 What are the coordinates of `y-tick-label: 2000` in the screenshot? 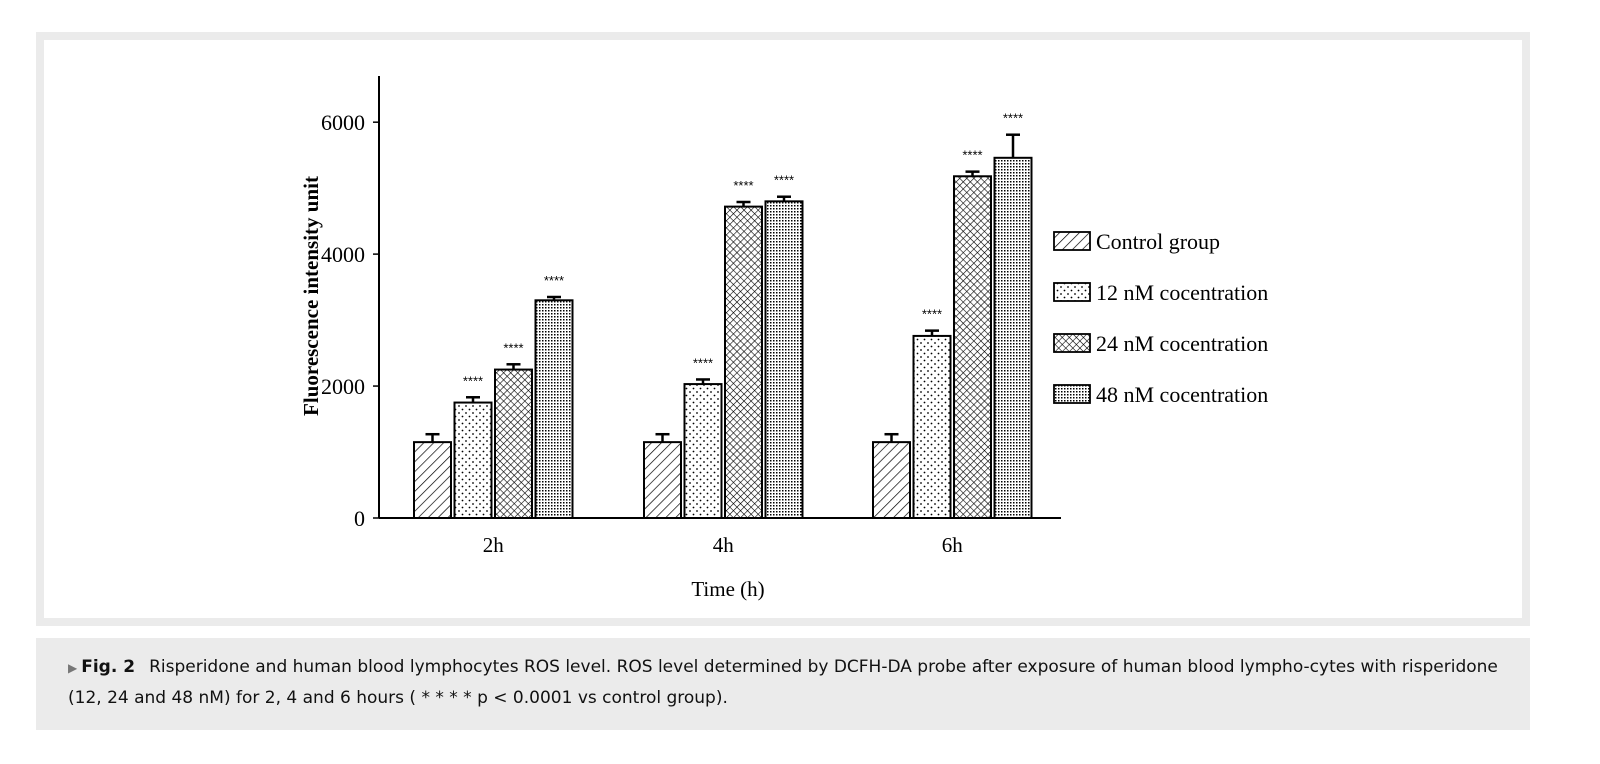 It's located at (343, 386).